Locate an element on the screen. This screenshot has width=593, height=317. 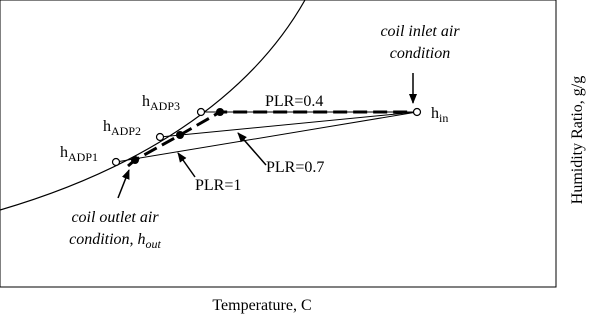
adp-points is located at coordinates (266, 137).